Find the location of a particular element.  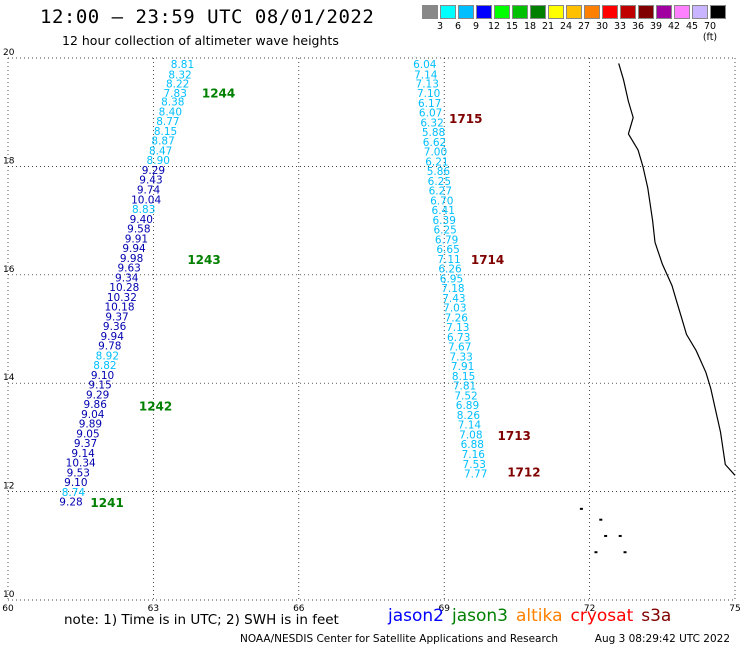

wave-height-value: 7.81 is located at coordinates (464, 387).